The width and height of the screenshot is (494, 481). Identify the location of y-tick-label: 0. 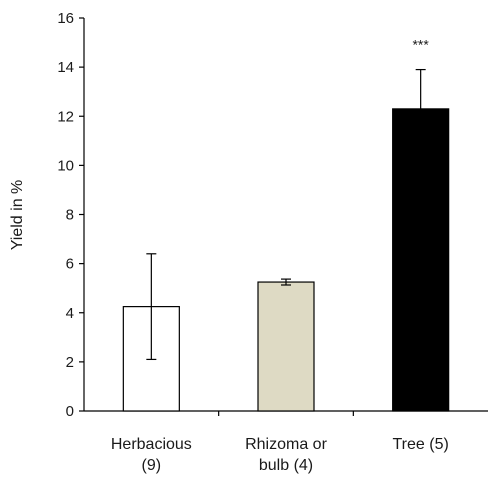
(70, 411).